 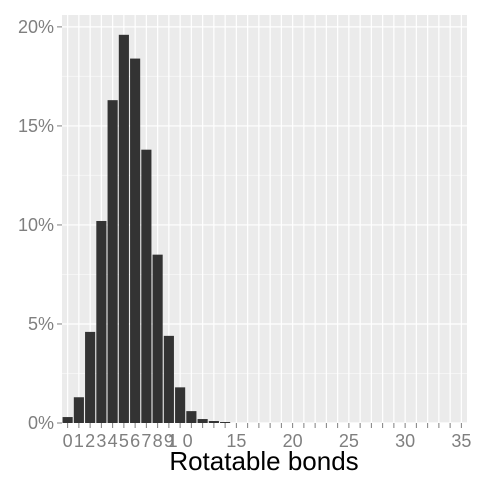 I want to click on x-tick-label: 3, so click(x=101, y=441).